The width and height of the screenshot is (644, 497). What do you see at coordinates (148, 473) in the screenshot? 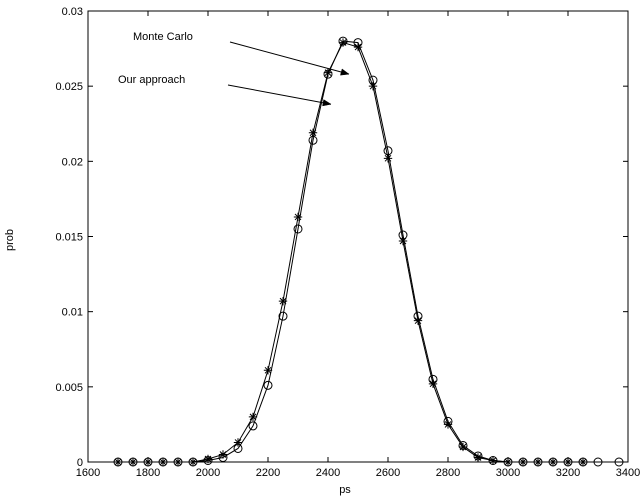
I see `x-tick-label: 1800` at bounding box center [148, 473].